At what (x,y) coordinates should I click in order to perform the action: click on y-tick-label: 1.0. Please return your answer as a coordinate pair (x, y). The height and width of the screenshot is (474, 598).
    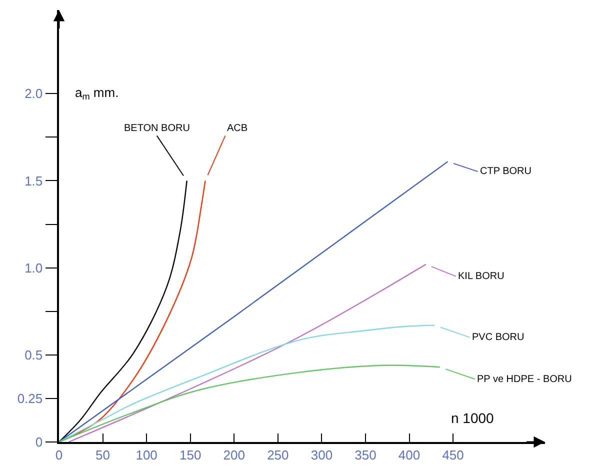
    Looking at the image, I should click on (33, 268).